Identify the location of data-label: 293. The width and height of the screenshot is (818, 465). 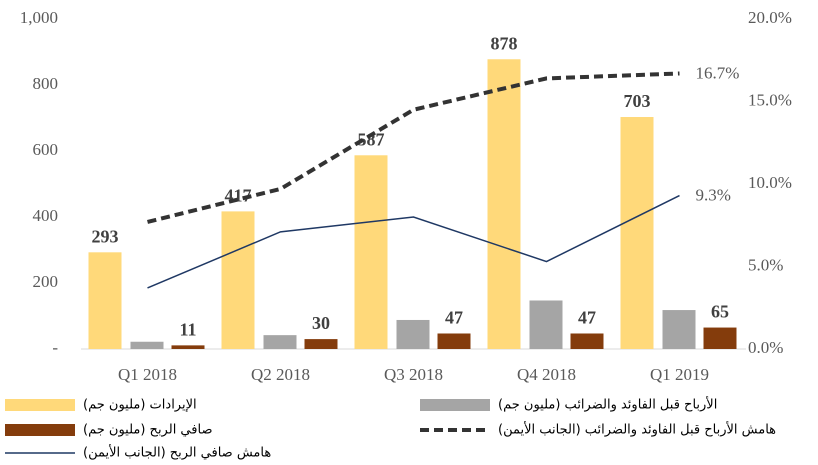
(105, 236).